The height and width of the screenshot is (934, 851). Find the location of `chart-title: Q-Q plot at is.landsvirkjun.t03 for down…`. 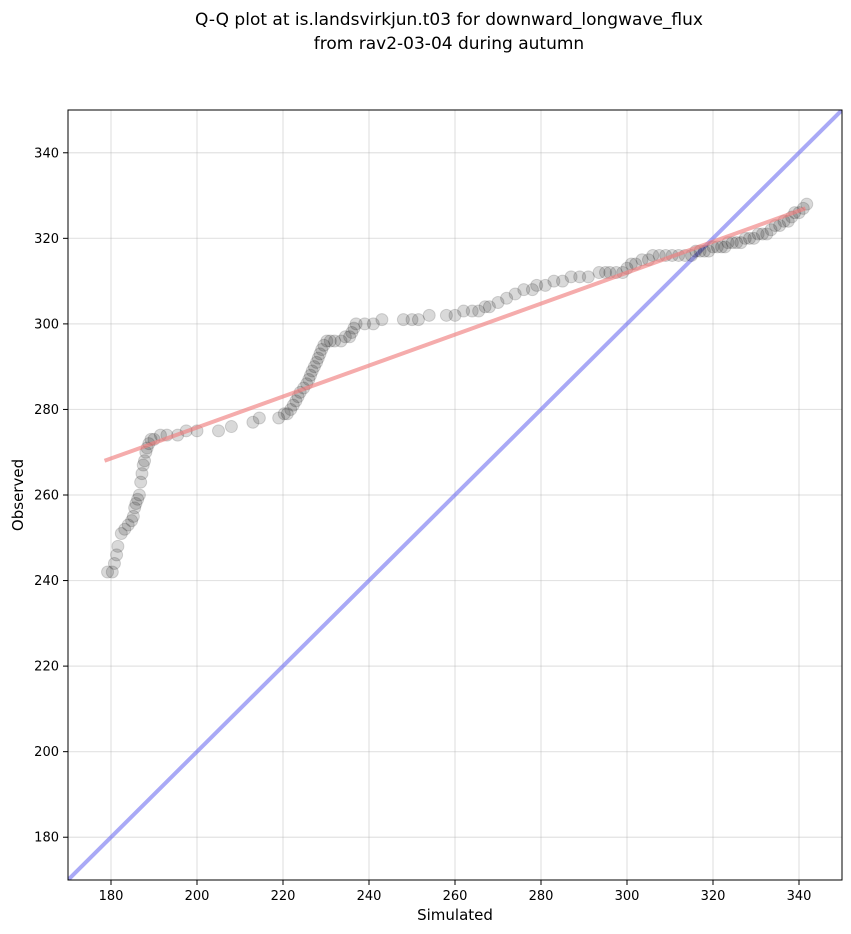

chart-title: Q-Q plot at is.landsvirkjun.t03 for down… is located at coordinates (449, 20).